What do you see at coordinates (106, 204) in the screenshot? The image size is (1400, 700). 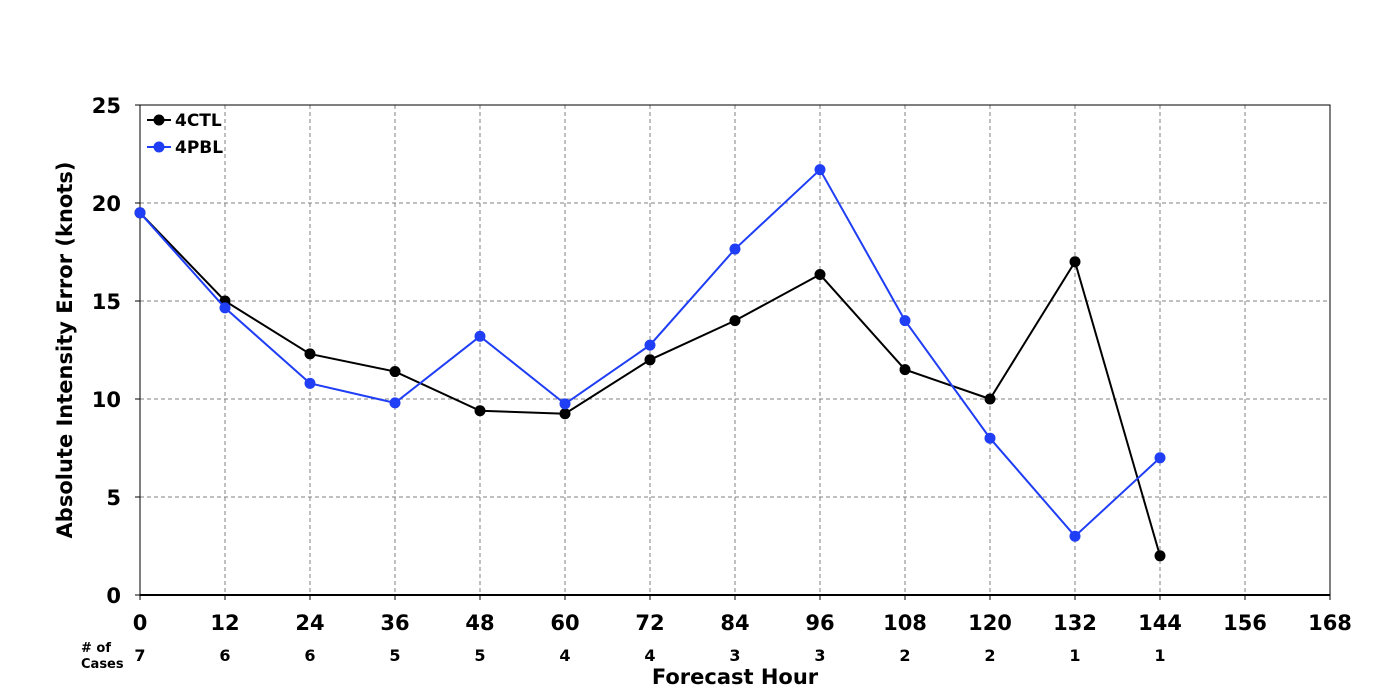 I see `y-tick-label: 20` at bounding box center [106, 204].